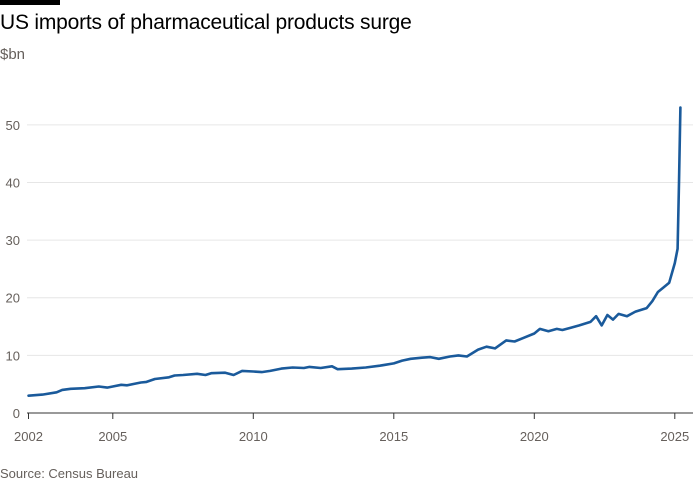 This screenshot has width=700, height=500. What do you see at coordinates (353, 428) in the screenshot?
I see `x-axis: 2002 2005 2010 2015 2020 2025` at bounding box center [353, 428].